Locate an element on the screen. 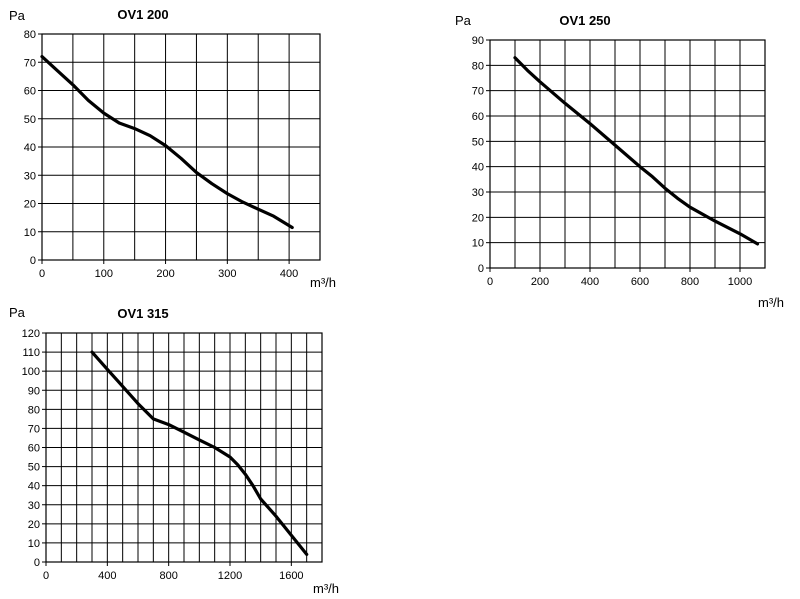  ov1-250-ytick-label: 90 is located at coordinates (478, 41).